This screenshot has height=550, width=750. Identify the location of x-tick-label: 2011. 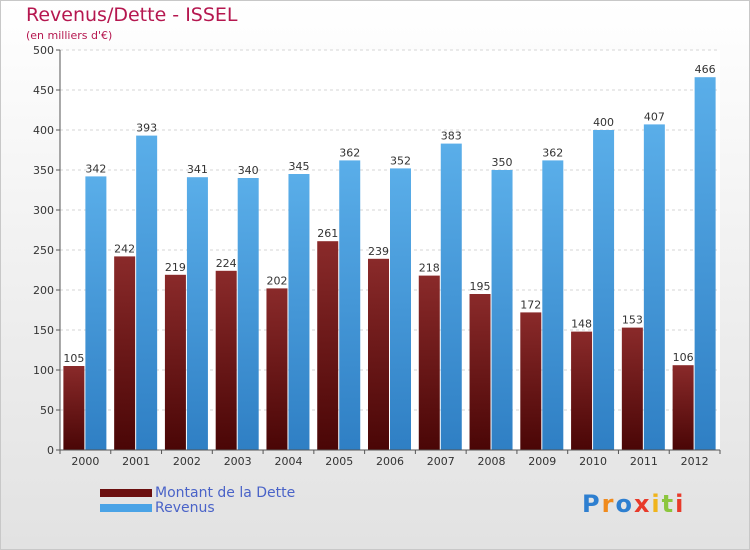
(644, 461).